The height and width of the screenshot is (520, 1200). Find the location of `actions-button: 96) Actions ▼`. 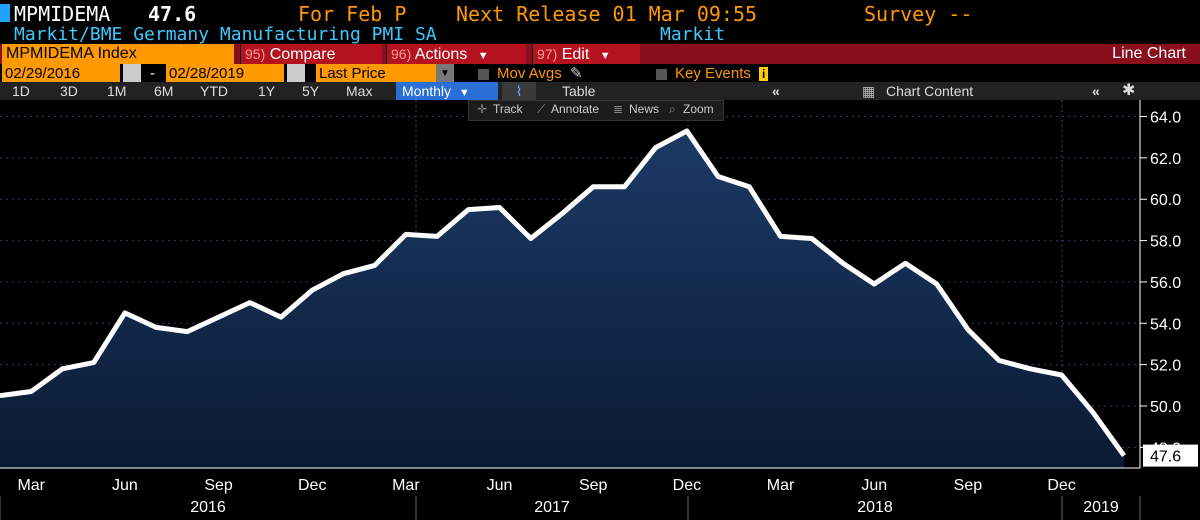

actions-button: 96) Actions ▼ is located at coordinates (456, 54).